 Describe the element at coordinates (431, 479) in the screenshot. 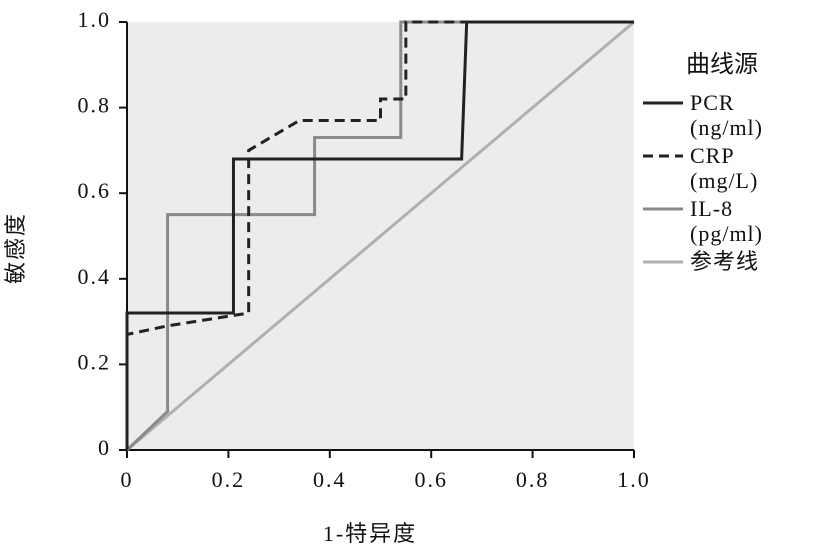

I see `x-tick-label: 0.6` at that location.